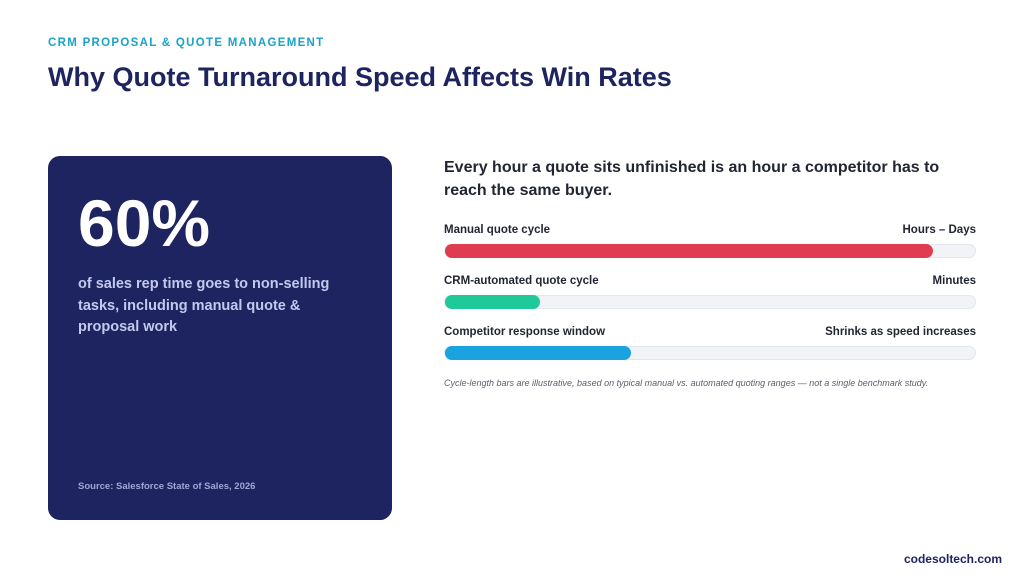  I want to click on bar-label: CRM-automated quote cycle, so click(521, 281).